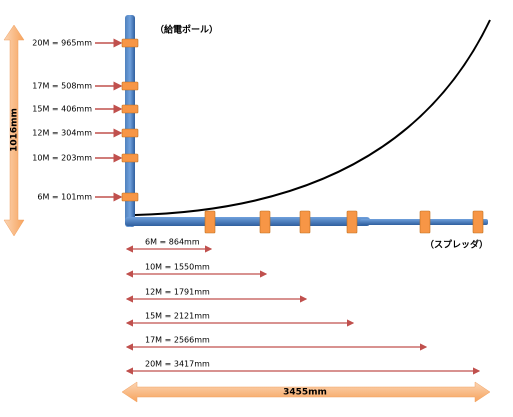  What do you see at coordinates (177, 316) in the screenshot?
I see `horizontal-label: 15M = 2121mm` at bounding box center [177, 316].